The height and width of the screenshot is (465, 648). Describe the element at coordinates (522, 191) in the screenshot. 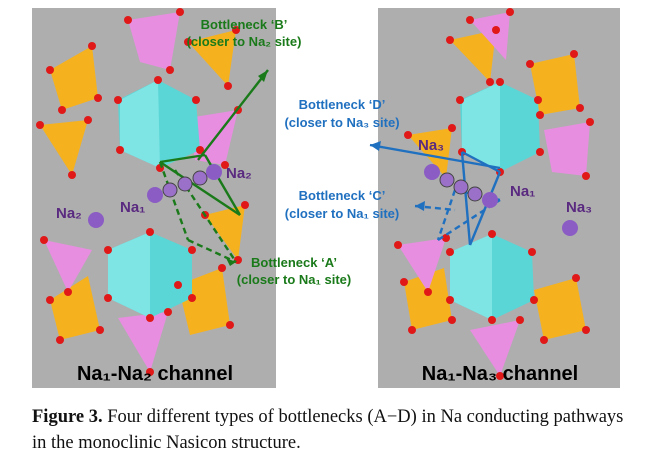

I see `na1-label-right: Na₁` at that location.